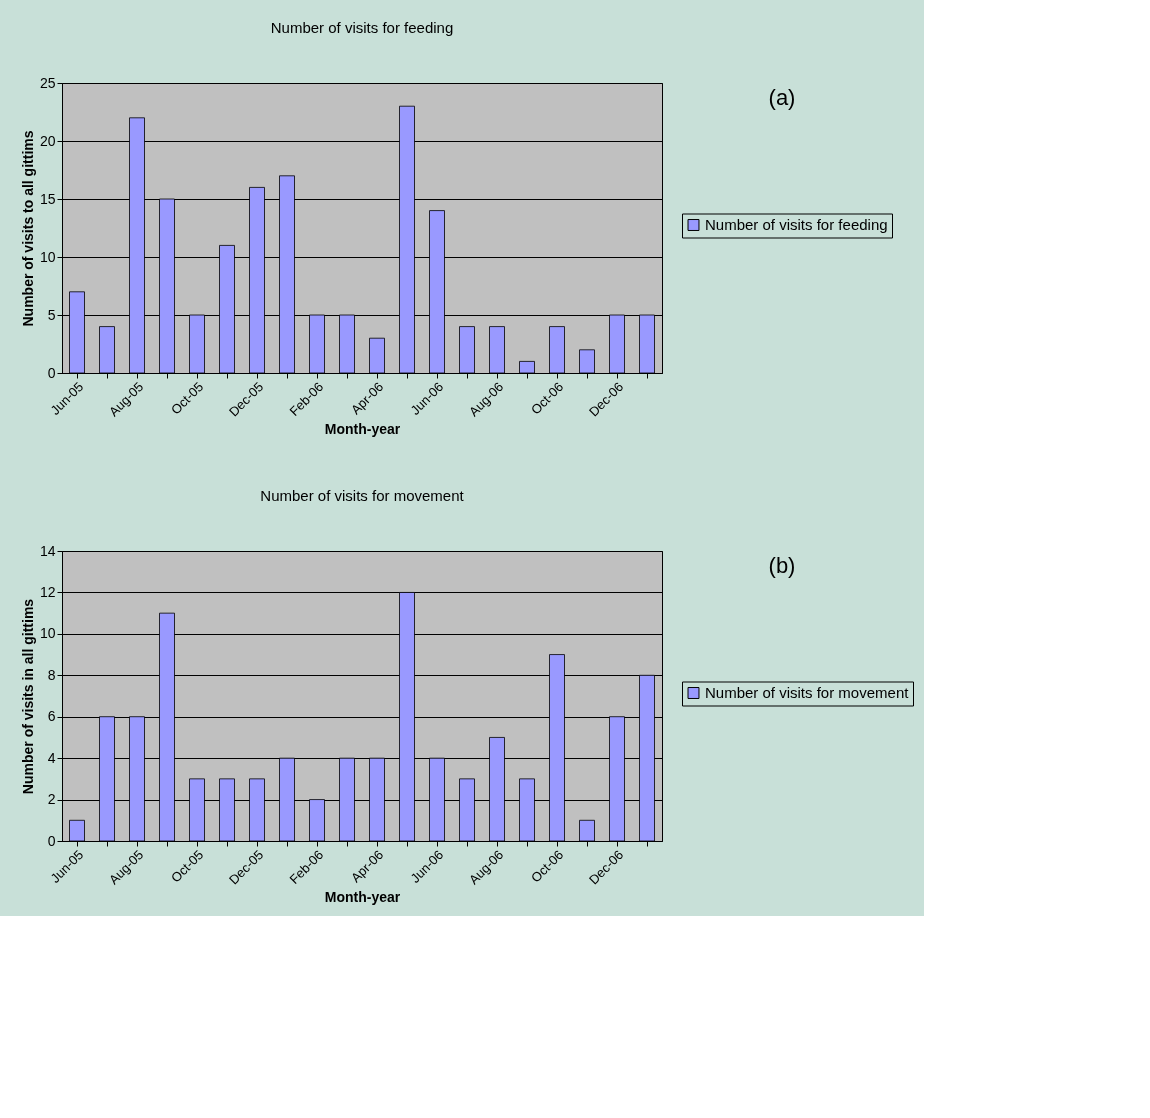 The image size is (1150, 1118). Describe the element at coordinates (47, 591) in the screenshot. I see `y-tick-label: 12` at that location.